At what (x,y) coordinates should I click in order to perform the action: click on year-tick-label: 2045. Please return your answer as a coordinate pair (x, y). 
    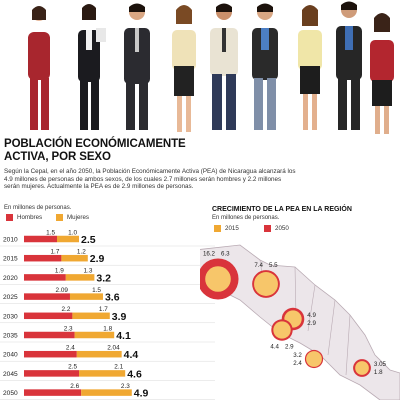
    Looking at the image, I should click on (10, 374).